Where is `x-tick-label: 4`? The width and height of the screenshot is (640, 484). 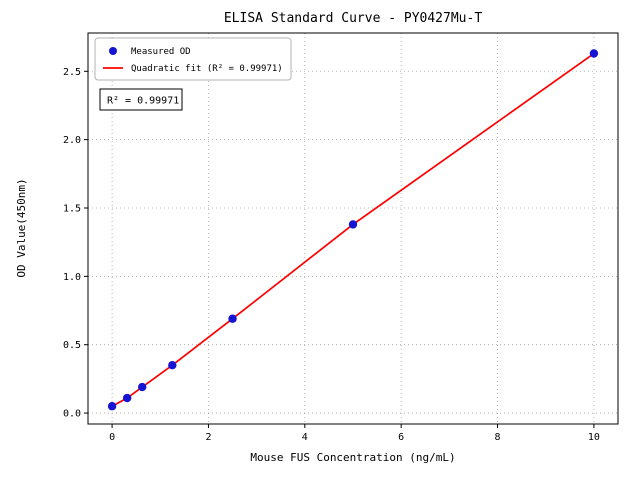
x-tick-label: 4 is located at coordinates (305, 437).